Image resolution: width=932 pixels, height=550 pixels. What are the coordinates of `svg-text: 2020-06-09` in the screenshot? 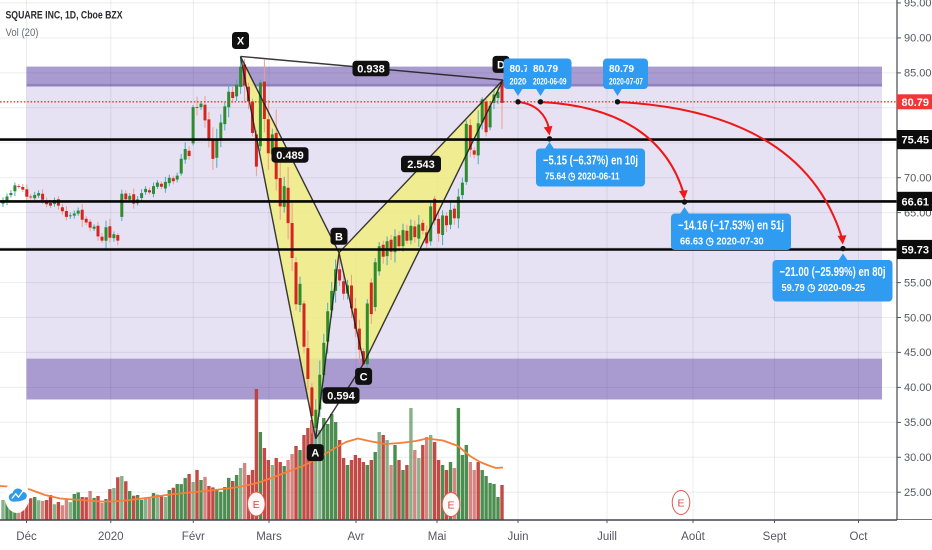 It's located at (550, 82).